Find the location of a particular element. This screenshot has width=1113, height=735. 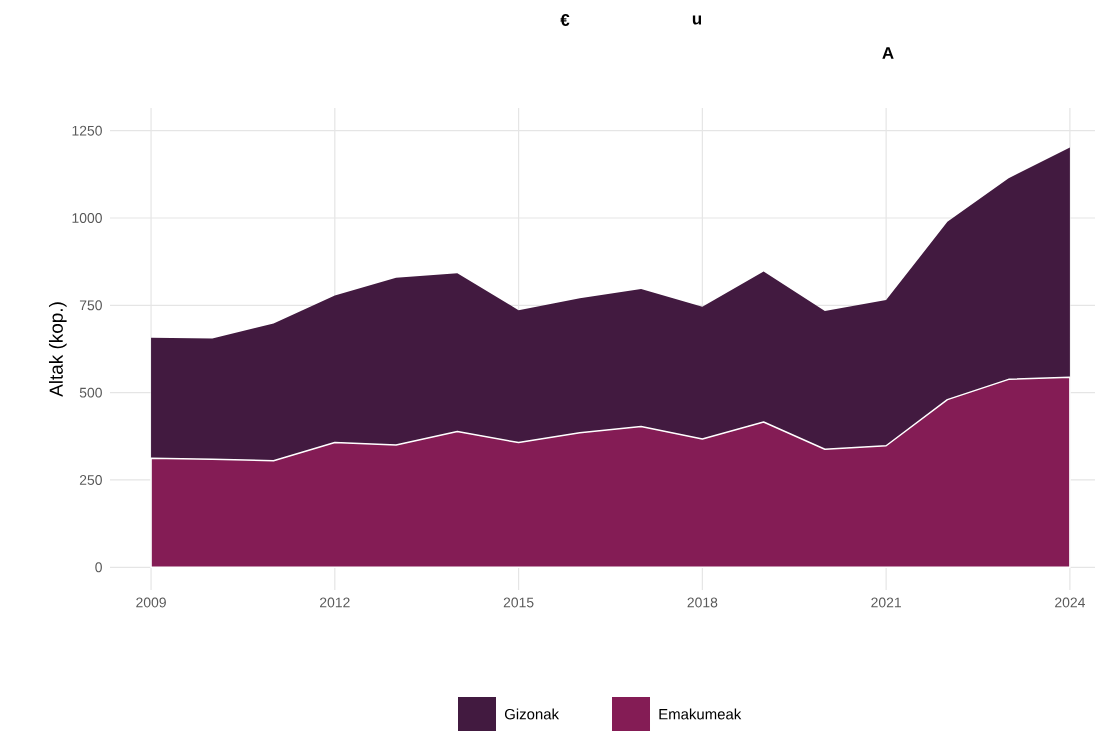

legend-label: Emakumeak is located at coordinates (700, 714).